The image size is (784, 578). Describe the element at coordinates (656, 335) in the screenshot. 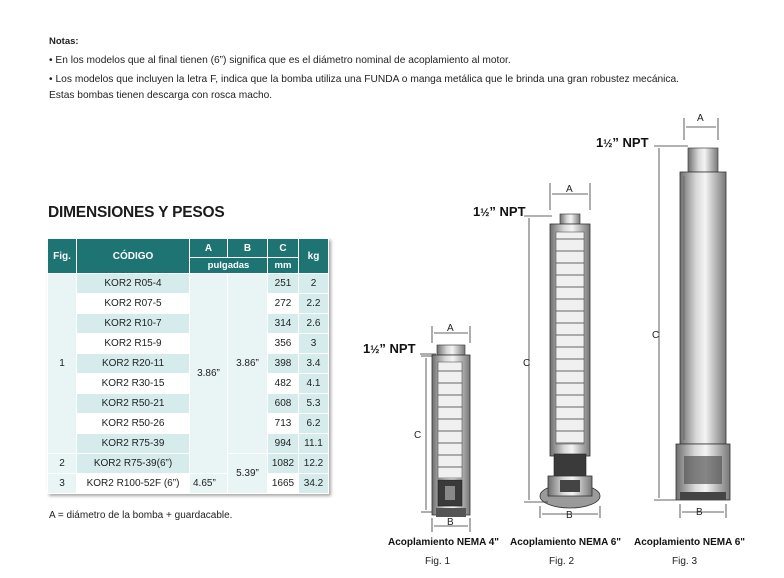

I see `dim-c-fig-3: C` at that location.